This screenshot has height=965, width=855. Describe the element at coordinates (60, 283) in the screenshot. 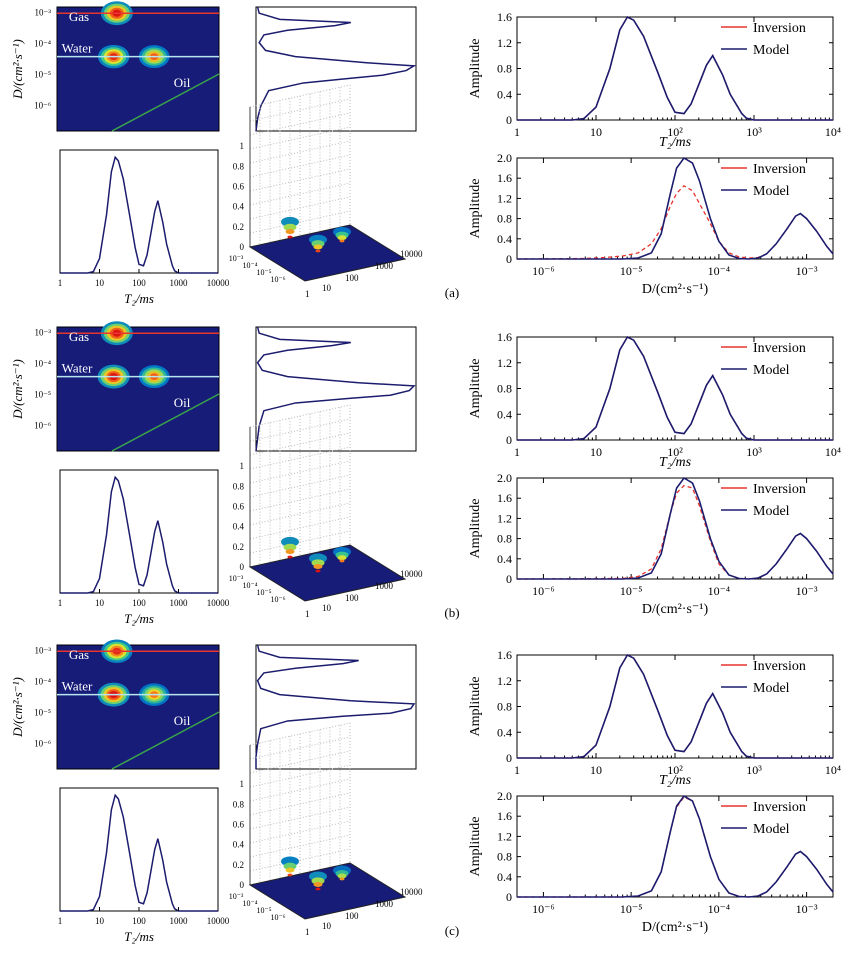

I see `t2-small-xtick-label: 1` at that location.